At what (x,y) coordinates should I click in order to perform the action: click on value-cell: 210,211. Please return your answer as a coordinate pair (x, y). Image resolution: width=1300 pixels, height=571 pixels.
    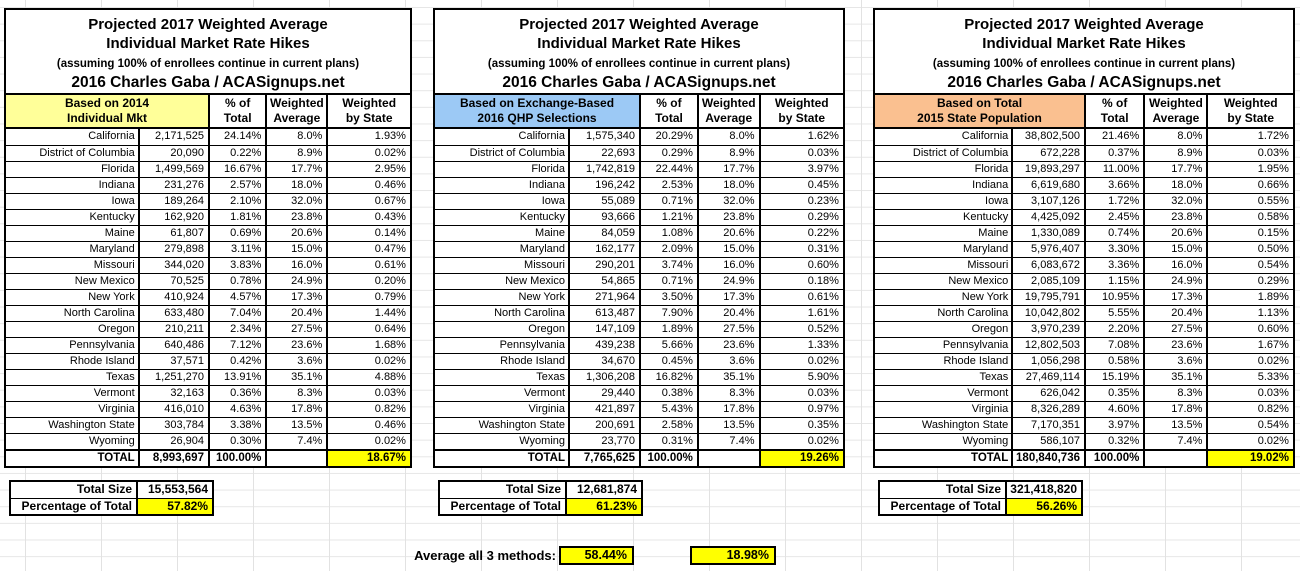
    Looking at the image, I should click on (172, 329).